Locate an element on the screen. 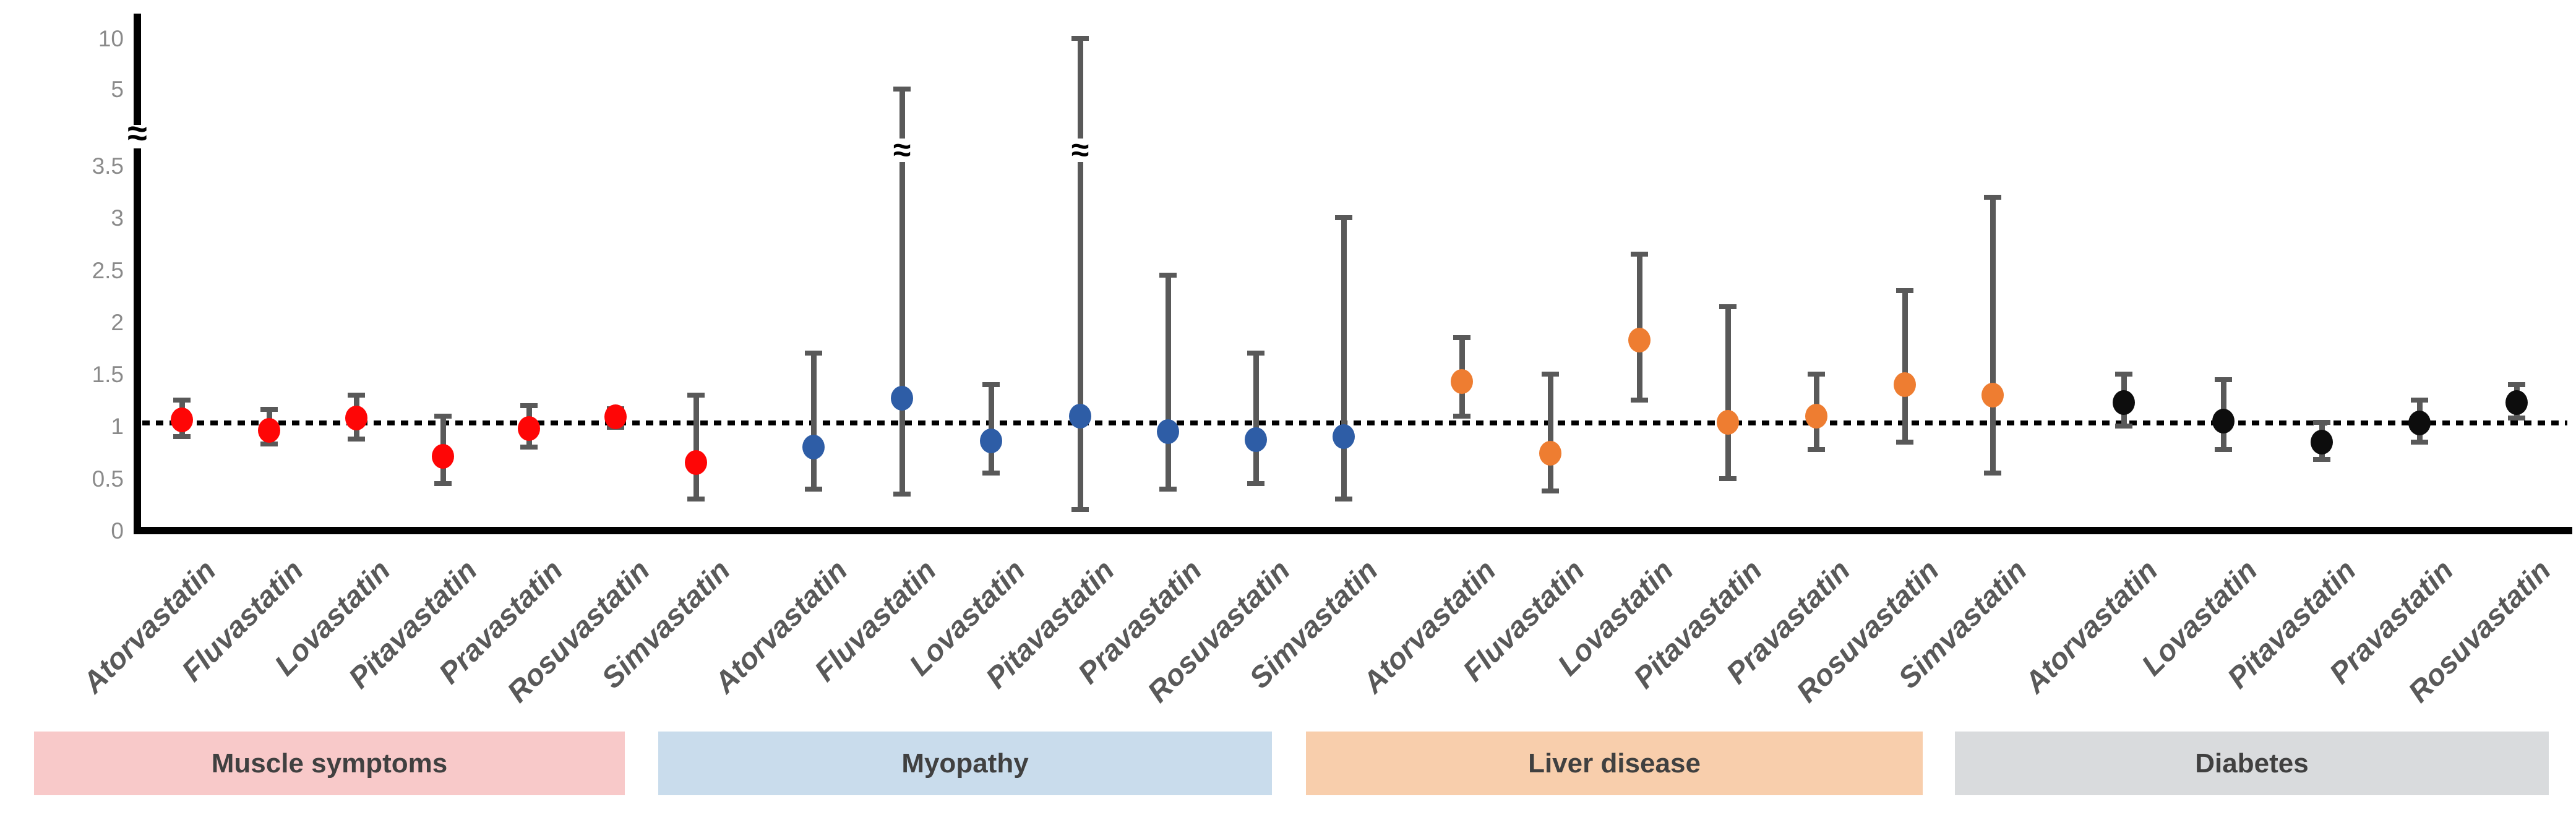 Image resolution: width=2576 pixels, height=815 pixels. y-tick-label: 1 is located at coordinates (117, 427).